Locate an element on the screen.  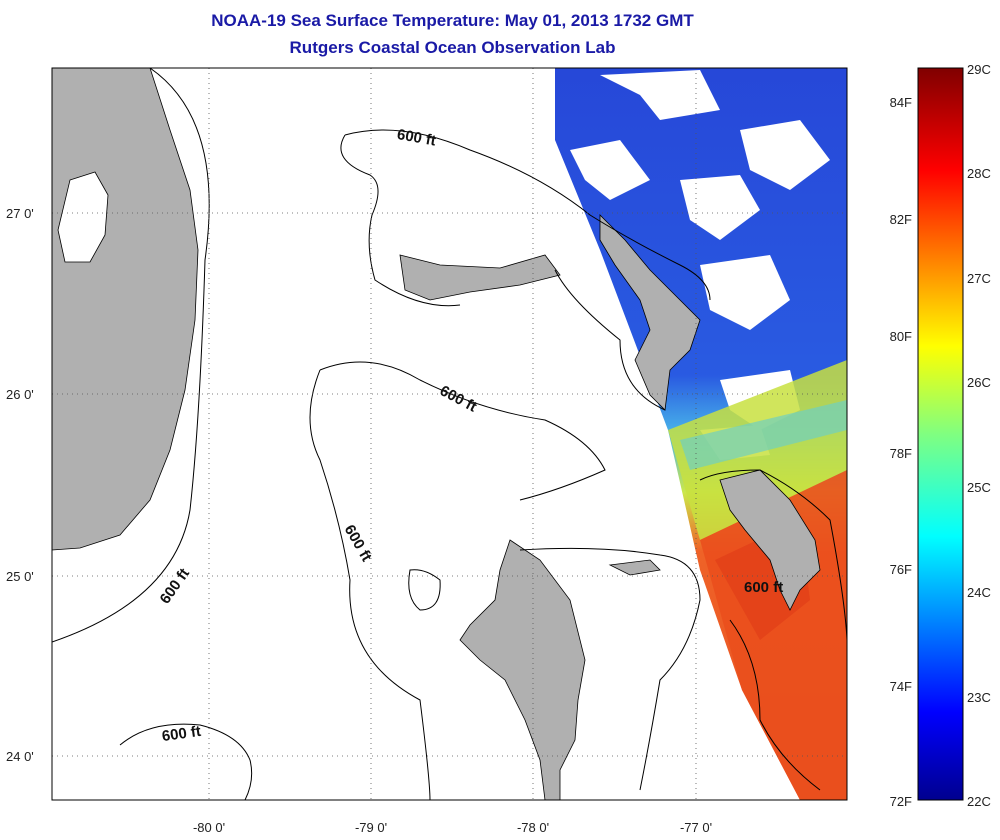
colorbar-c-27: 27C is located at coordinates (979, 278).